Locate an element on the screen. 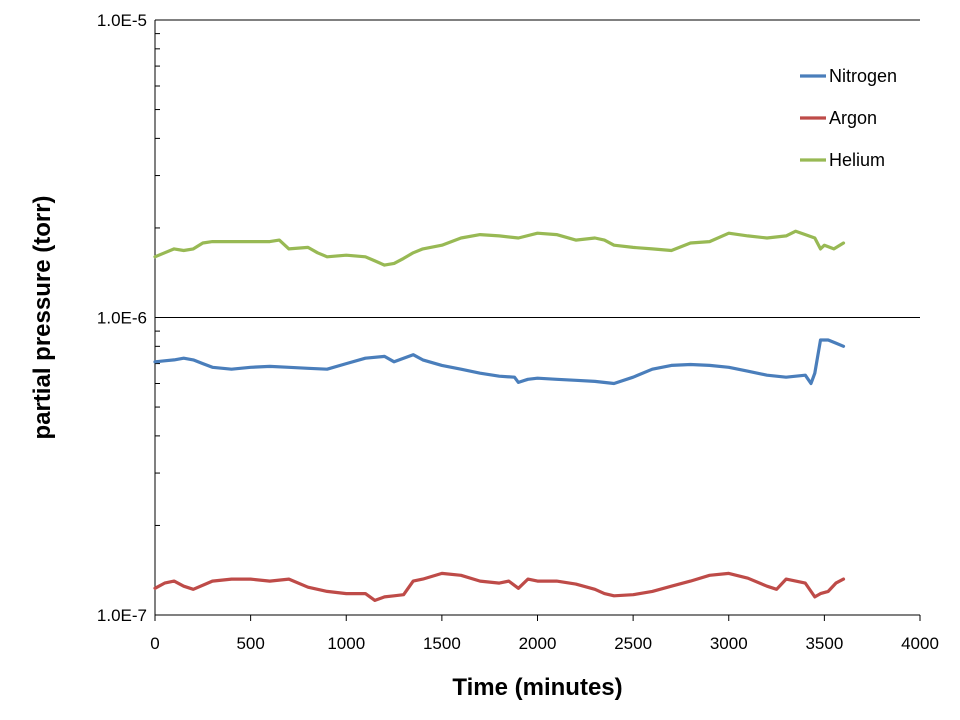 The width and height of the screenshot is (960, 720). legend-label-argon: Argon is located at coordinates (853, 118).